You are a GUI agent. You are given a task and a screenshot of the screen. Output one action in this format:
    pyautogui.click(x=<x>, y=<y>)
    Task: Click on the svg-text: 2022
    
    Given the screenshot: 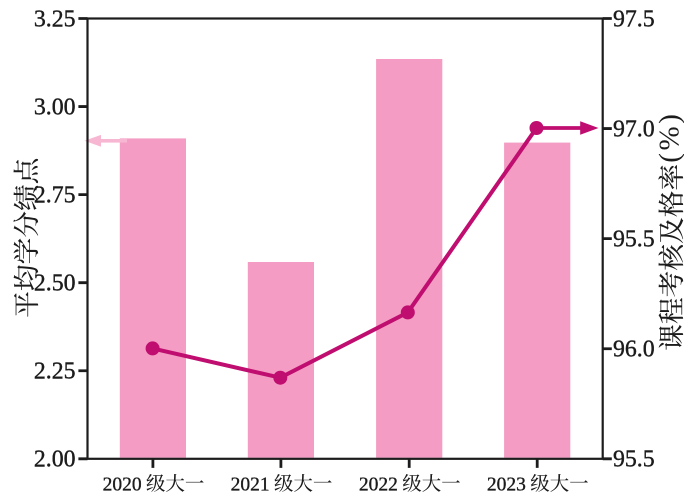 What is the action you would take?
    pyautogui.click(x=378, y=484)
    